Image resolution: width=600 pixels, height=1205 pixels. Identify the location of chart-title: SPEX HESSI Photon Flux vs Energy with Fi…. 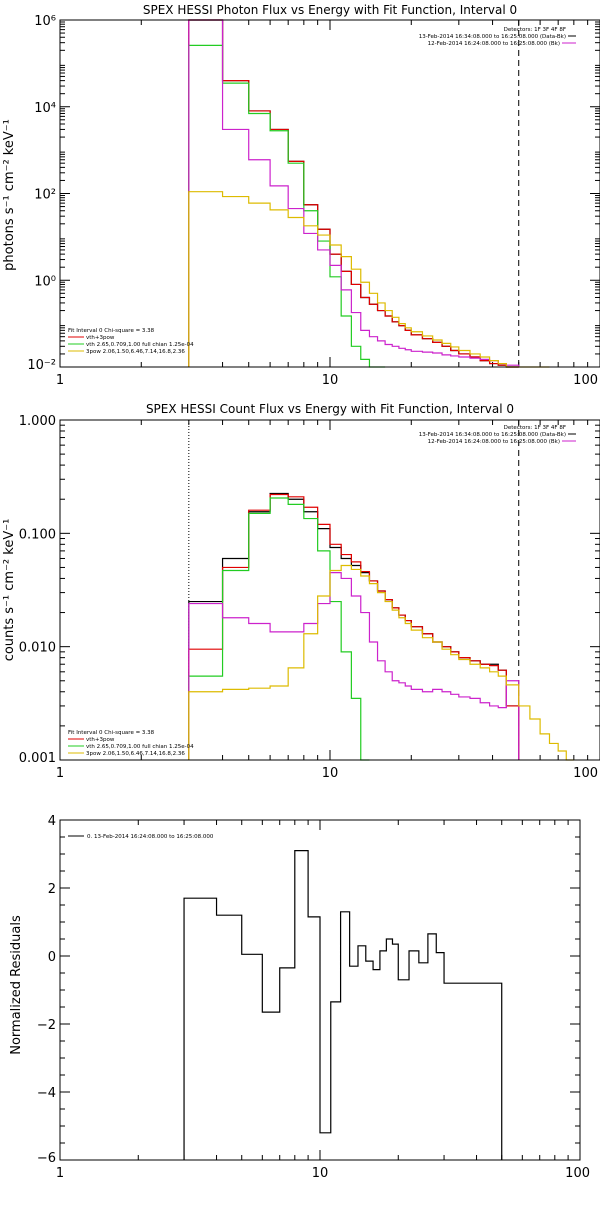
(330, 10).